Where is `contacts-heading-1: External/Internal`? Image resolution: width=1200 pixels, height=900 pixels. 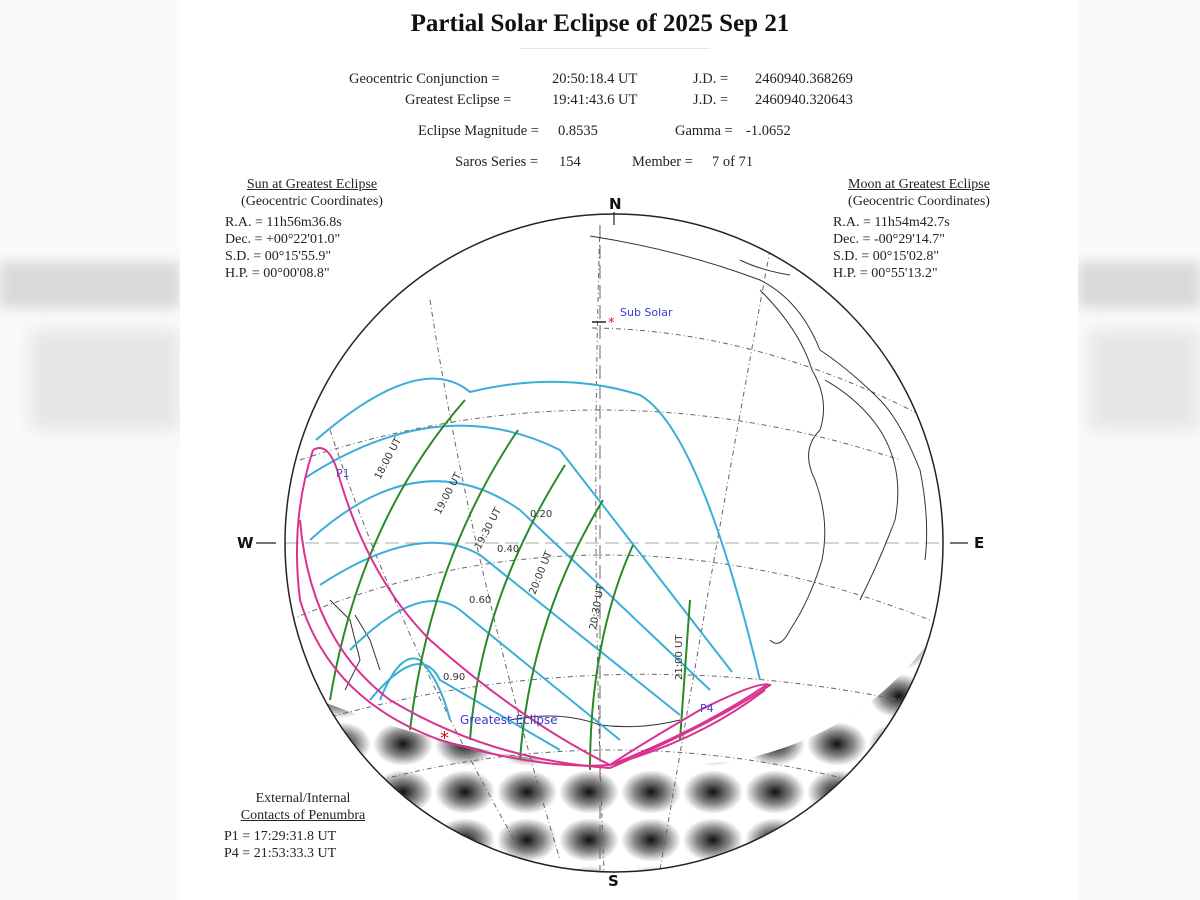 contacts-heading-1: External/Internal is located at coordinates (303, 798).